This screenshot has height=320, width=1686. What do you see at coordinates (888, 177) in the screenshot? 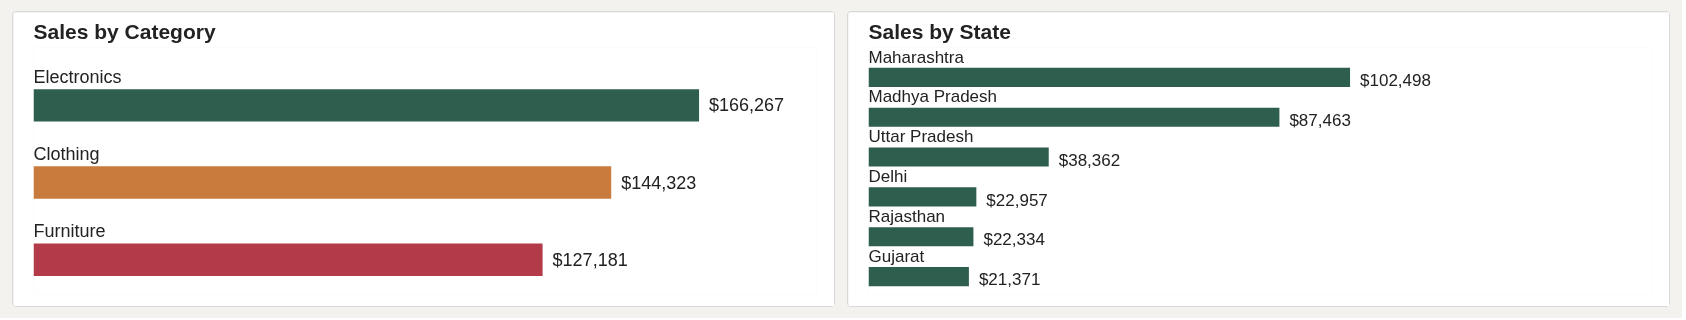
I see `y-tick-label: Delhi` at bounding box center [888, 177].